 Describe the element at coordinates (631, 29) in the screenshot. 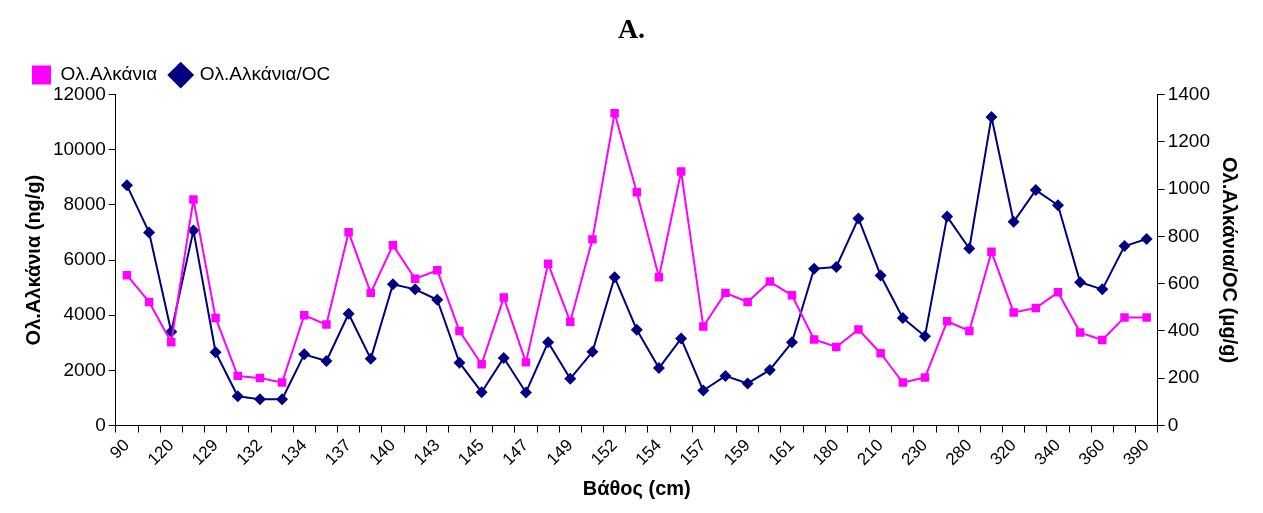

I see `chart-title: A.` at that location.